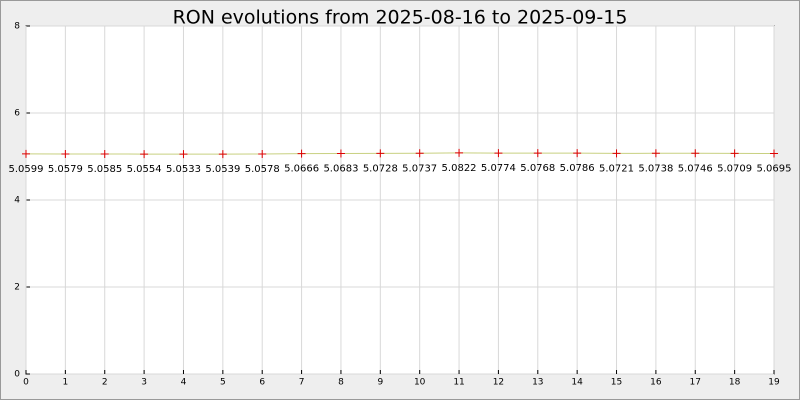 The image size is (800, 400). Describe the element at coordinates (301, 169) in the screenshot. I see `value-label: 5.0666` at that location.